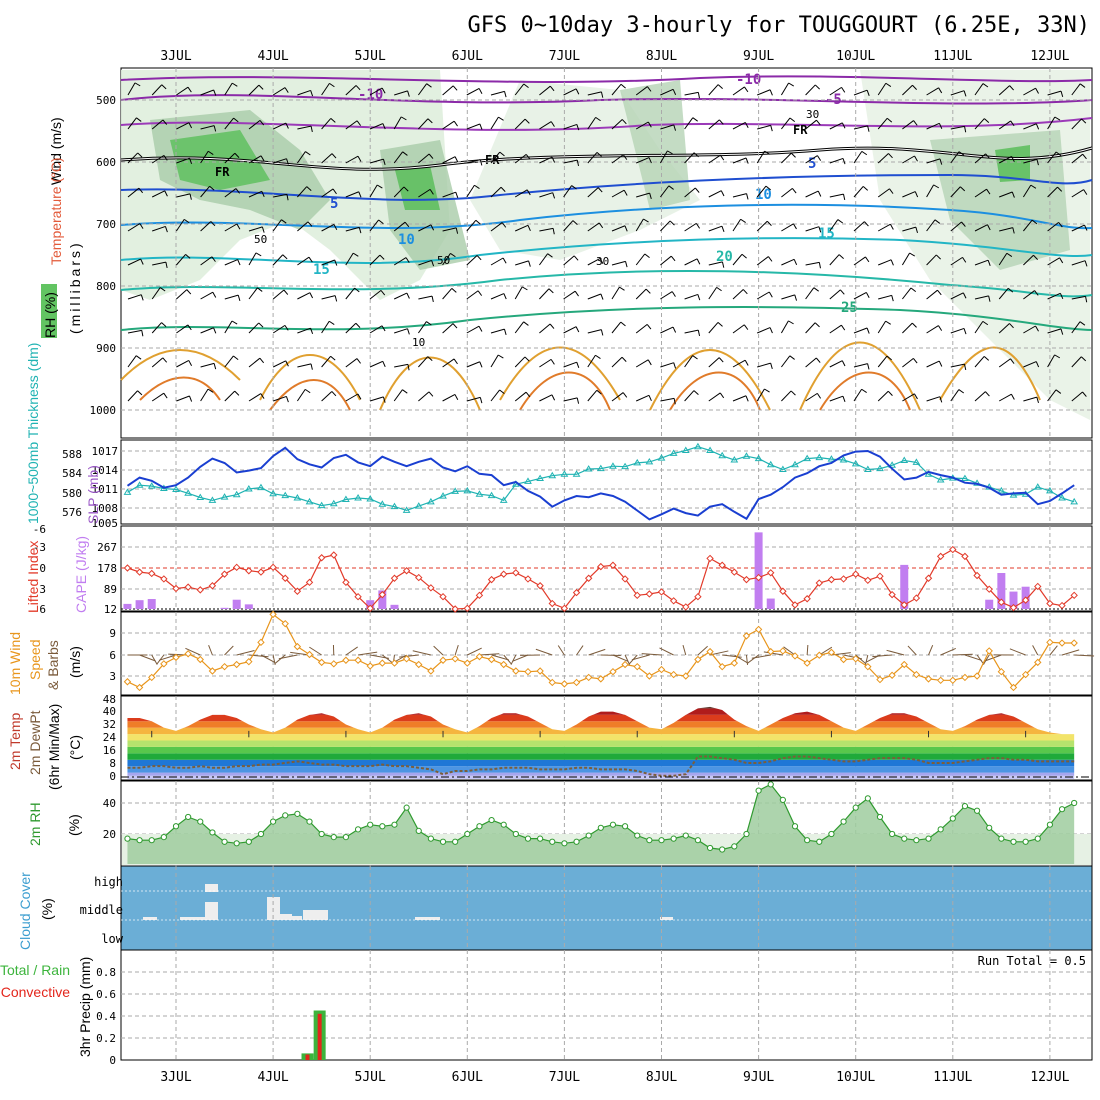  Describe the element at coordinates (770, 603) in the screenshot. I see `cape-bar` at that location.